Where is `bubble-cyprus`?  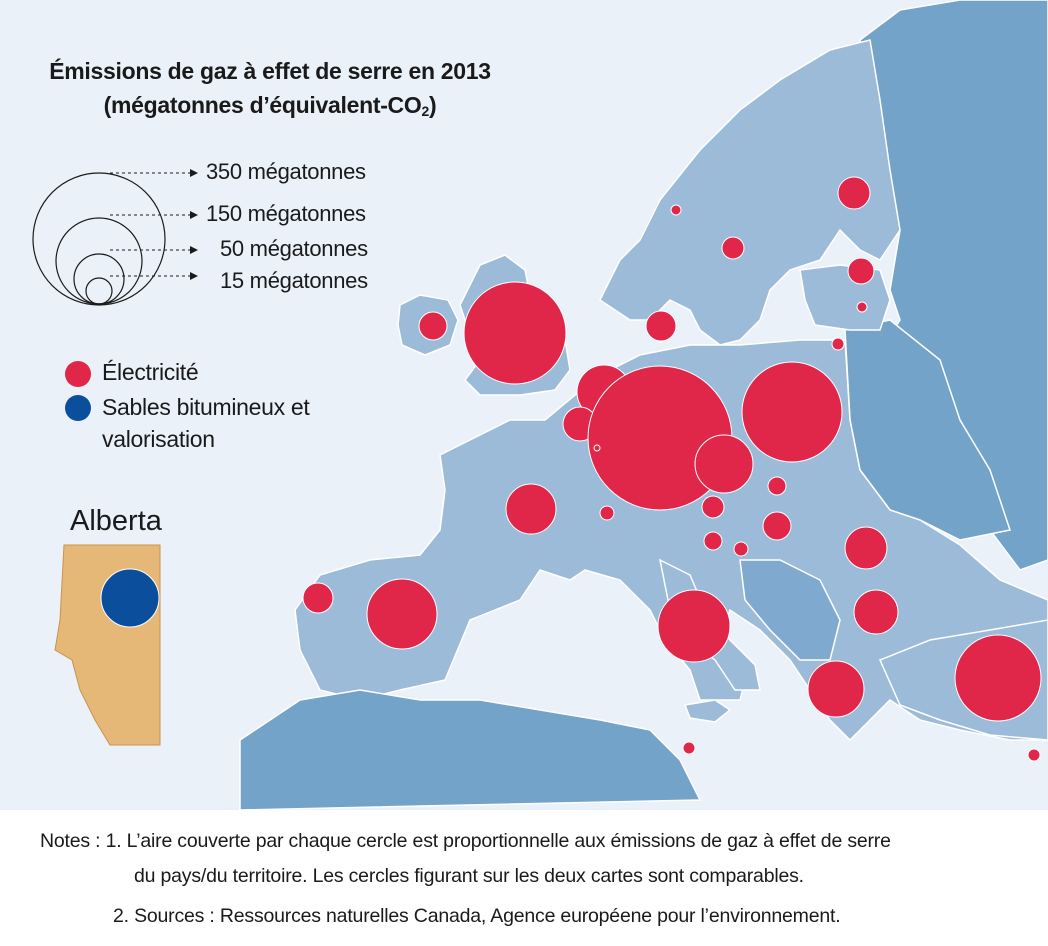
bubble-cyprus is located at coordinates (1034, 755).